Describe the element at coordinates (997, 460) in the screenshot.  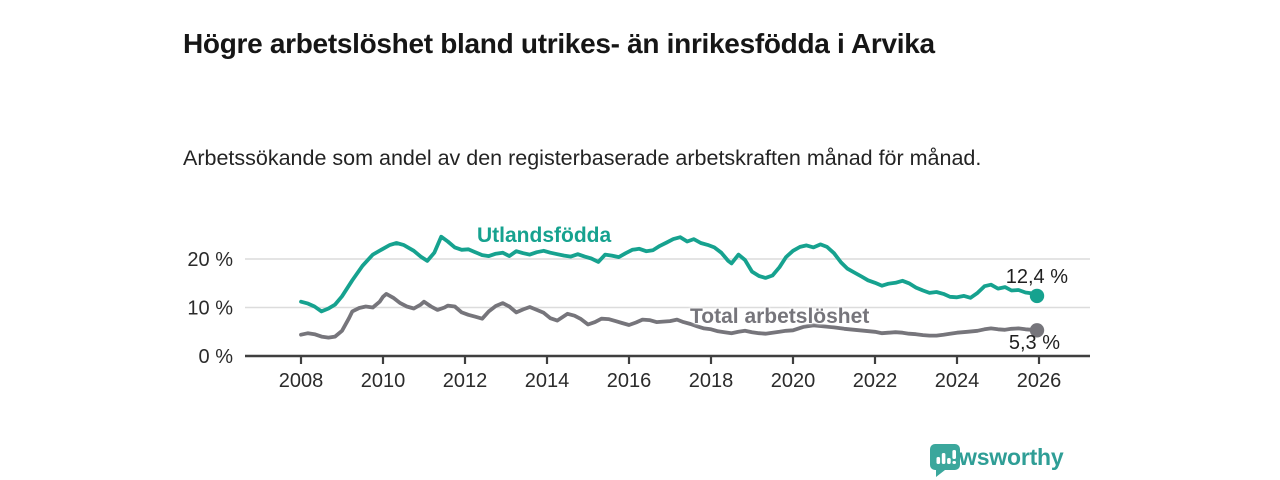
I see `newsworthy-logo: Newsworthy` at that location.